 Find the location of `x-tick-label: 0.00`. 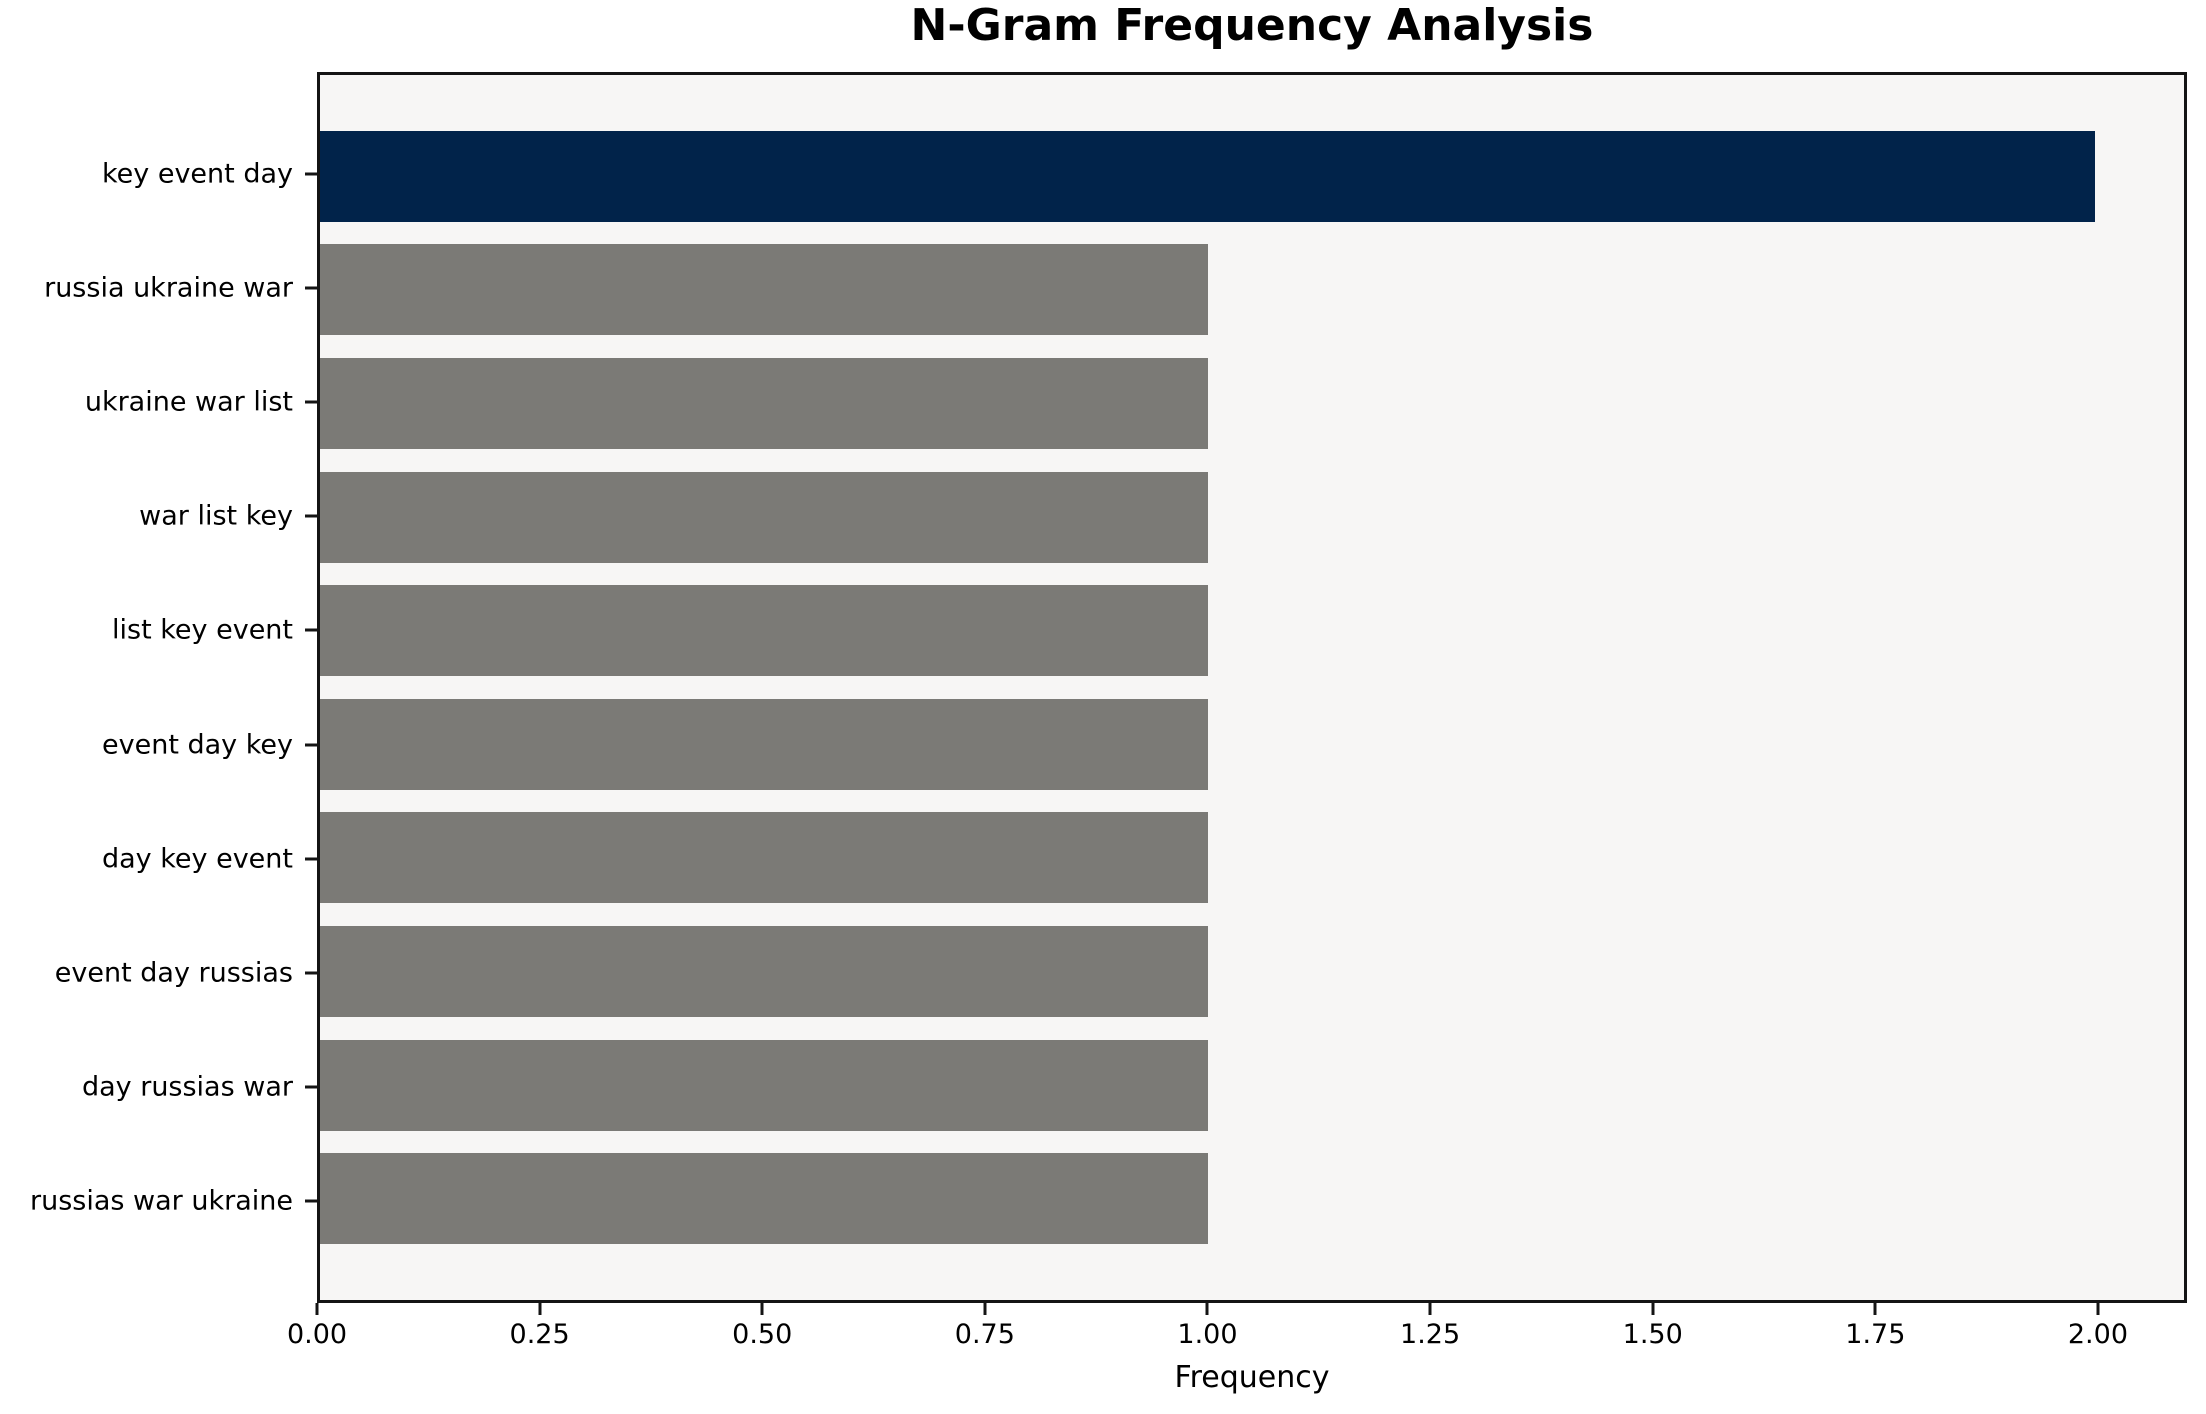

x-tick-label: 0.00 is located at coordinates (317, 1334).